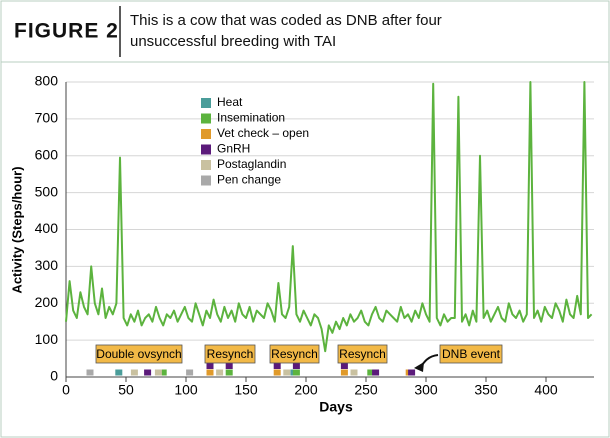 Image resolution: width=610 pixels, height=438 pixels. Describe the element at coordinates (306, 390) in the screenshot. I see `x-tick-label: 200` at that location.